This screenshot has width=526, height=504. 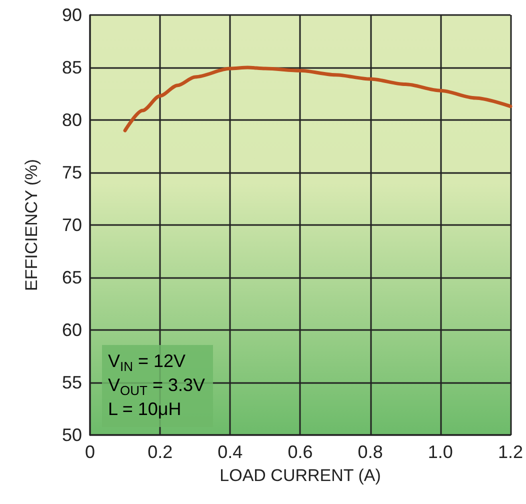 What do you see at coordinates (72, 278) in the screenshot?
I see `y-tick-label: 65` at bounding box center [72, 278].